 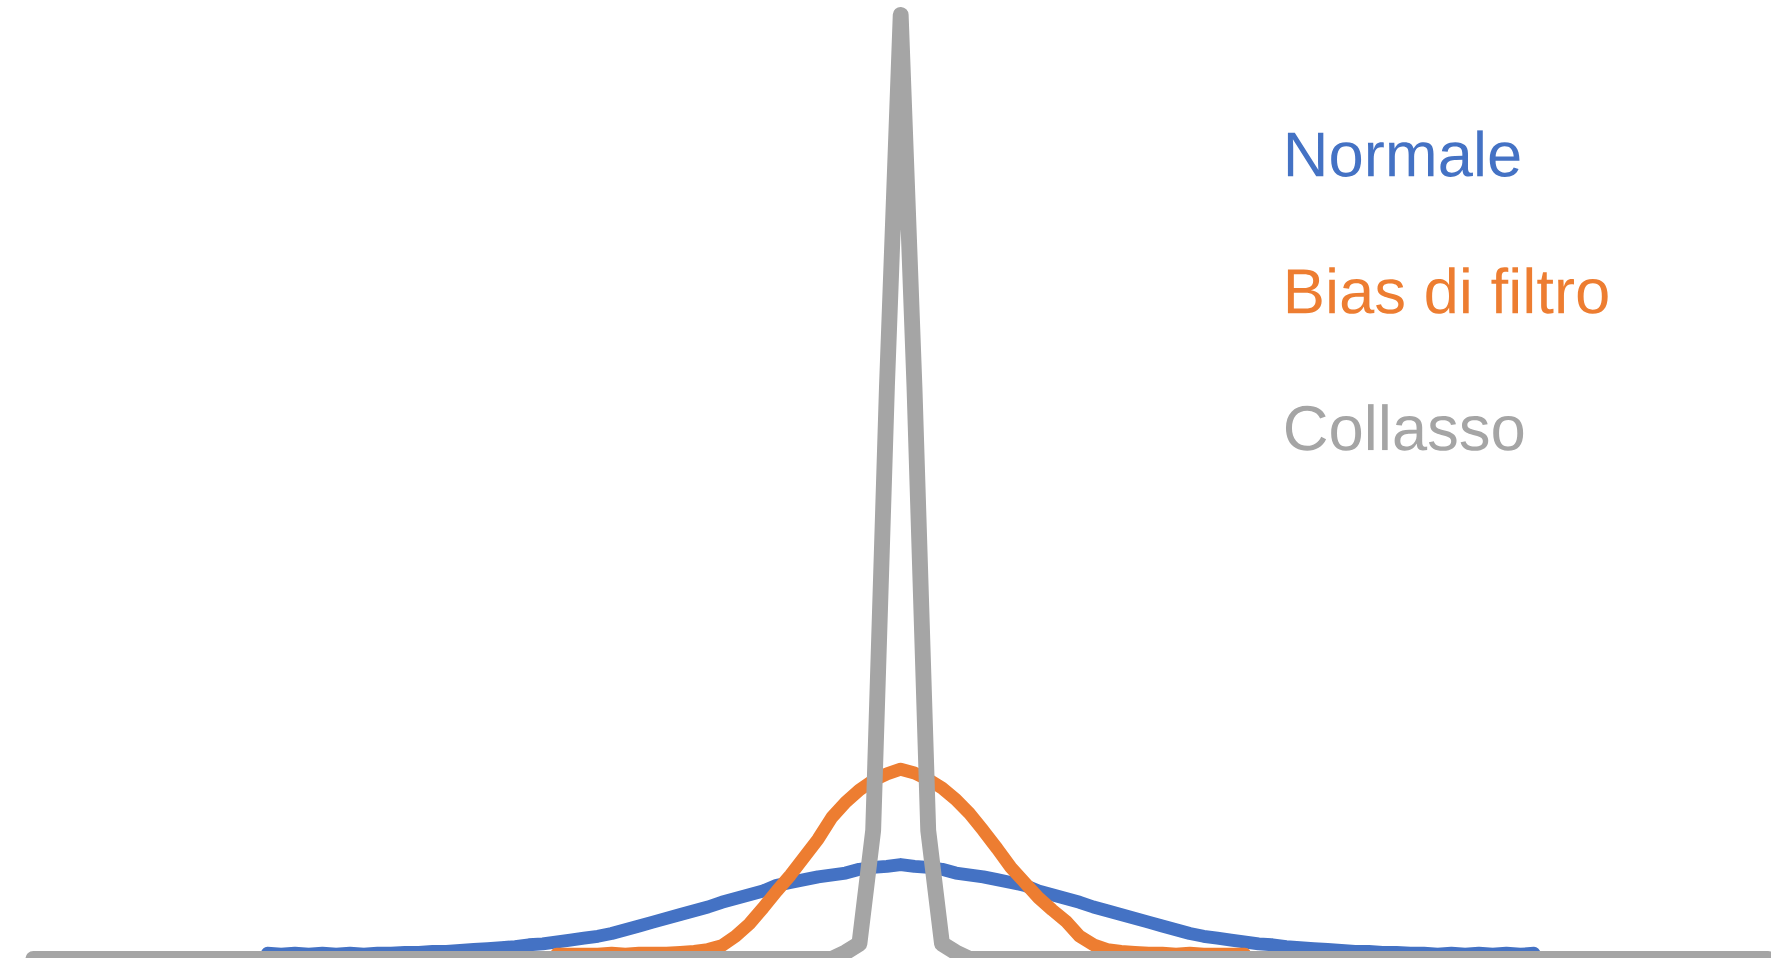 What do you see at coordinates (1404, 427) in the screenshot?
I see `text: Collasso` at bounding box center [1404, 427].